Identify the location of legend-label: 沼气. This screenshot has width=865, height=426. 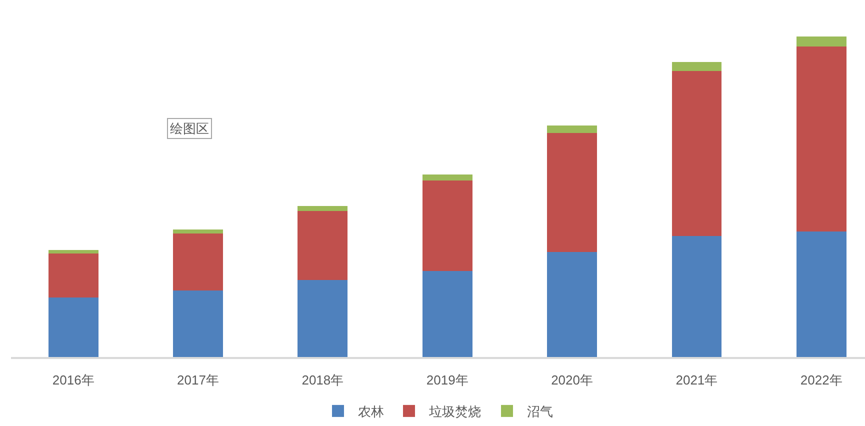
(540, 412).